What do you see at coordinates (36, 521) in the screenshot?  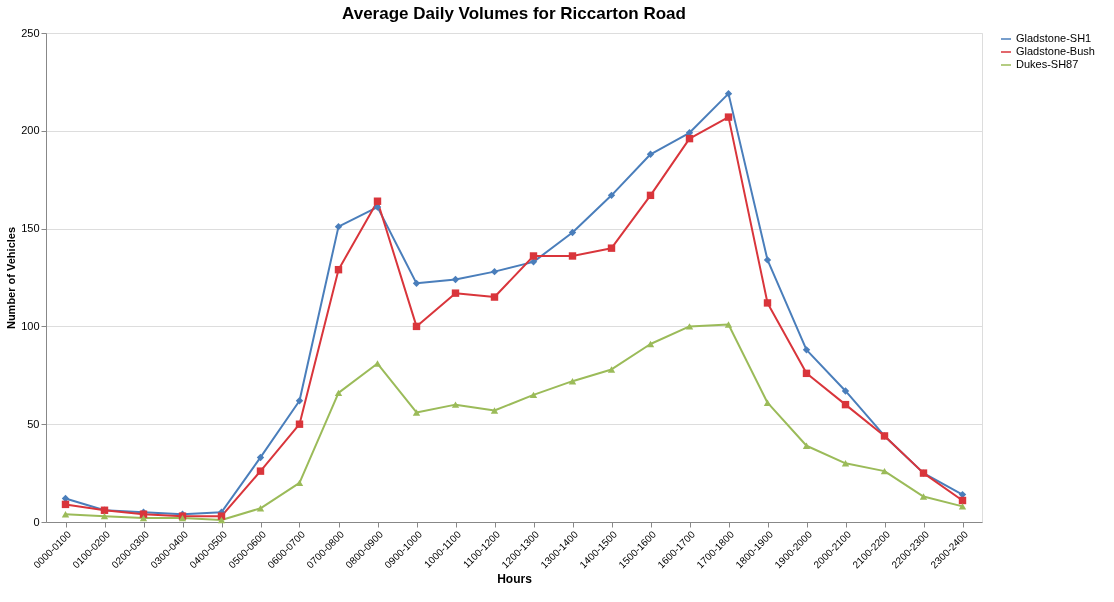 I see `y-tick-label: 0` at bounding box center [36, 521].